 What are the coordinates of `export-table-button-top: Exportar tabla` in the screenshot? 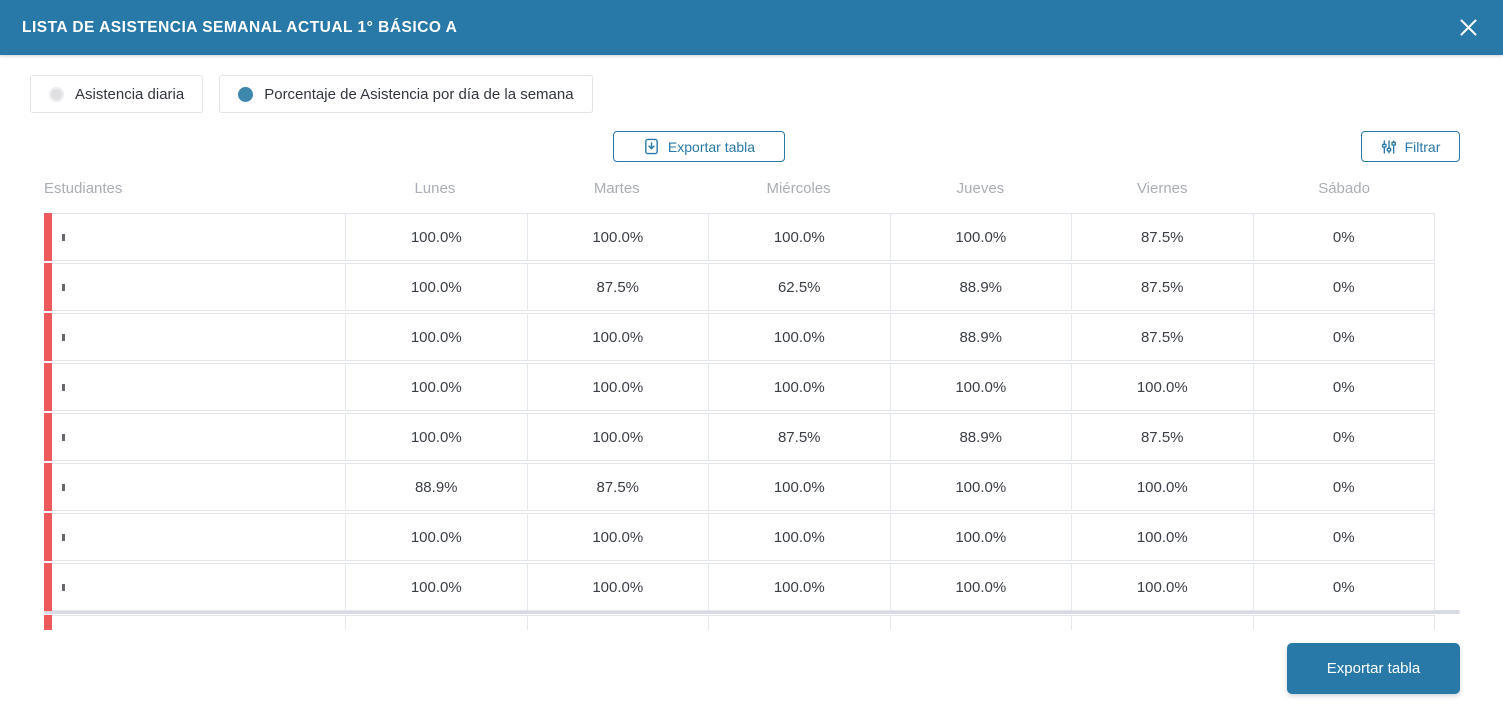 It's located at (699, 146).